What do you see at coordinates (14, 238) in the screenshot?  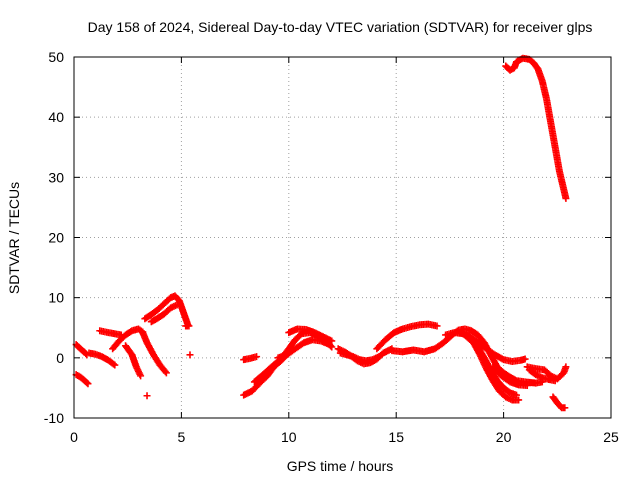 I see `y-axis-label: SDTVAR / TECUs` at bounding box center [14, 238].